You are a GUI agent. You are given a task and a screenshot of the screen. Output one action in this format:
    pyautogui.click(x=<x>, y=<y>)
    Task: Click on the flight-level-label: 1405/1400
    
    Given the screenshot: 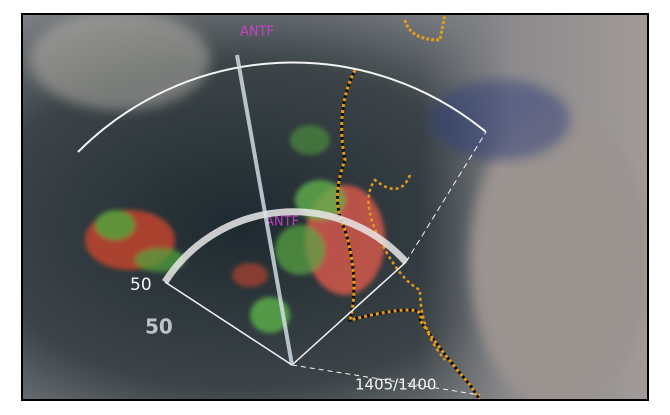 What is the action you would take?
    pyautogui.click(x=395, y=385)
    